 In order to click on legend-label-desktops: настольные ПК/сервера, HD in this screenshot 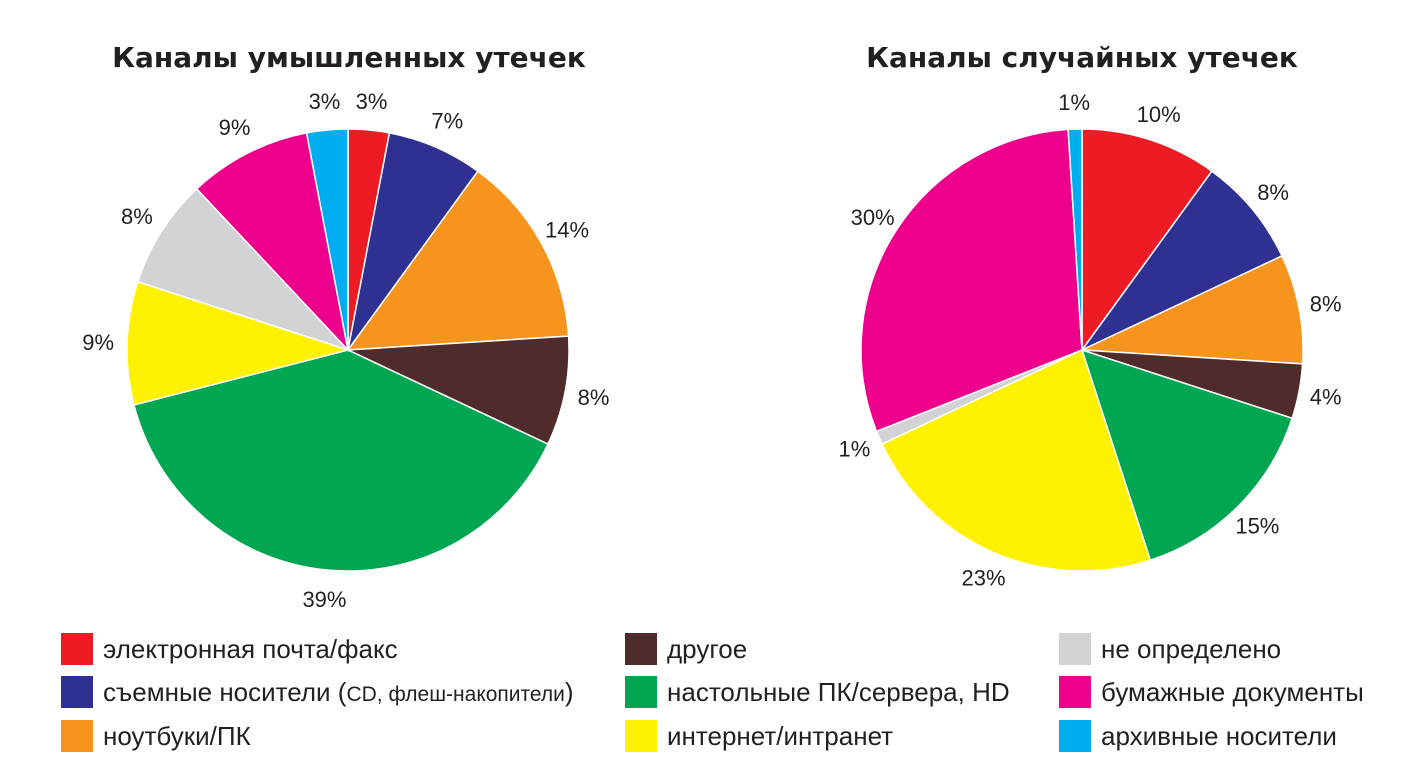, I will do `click(838, 691)`.